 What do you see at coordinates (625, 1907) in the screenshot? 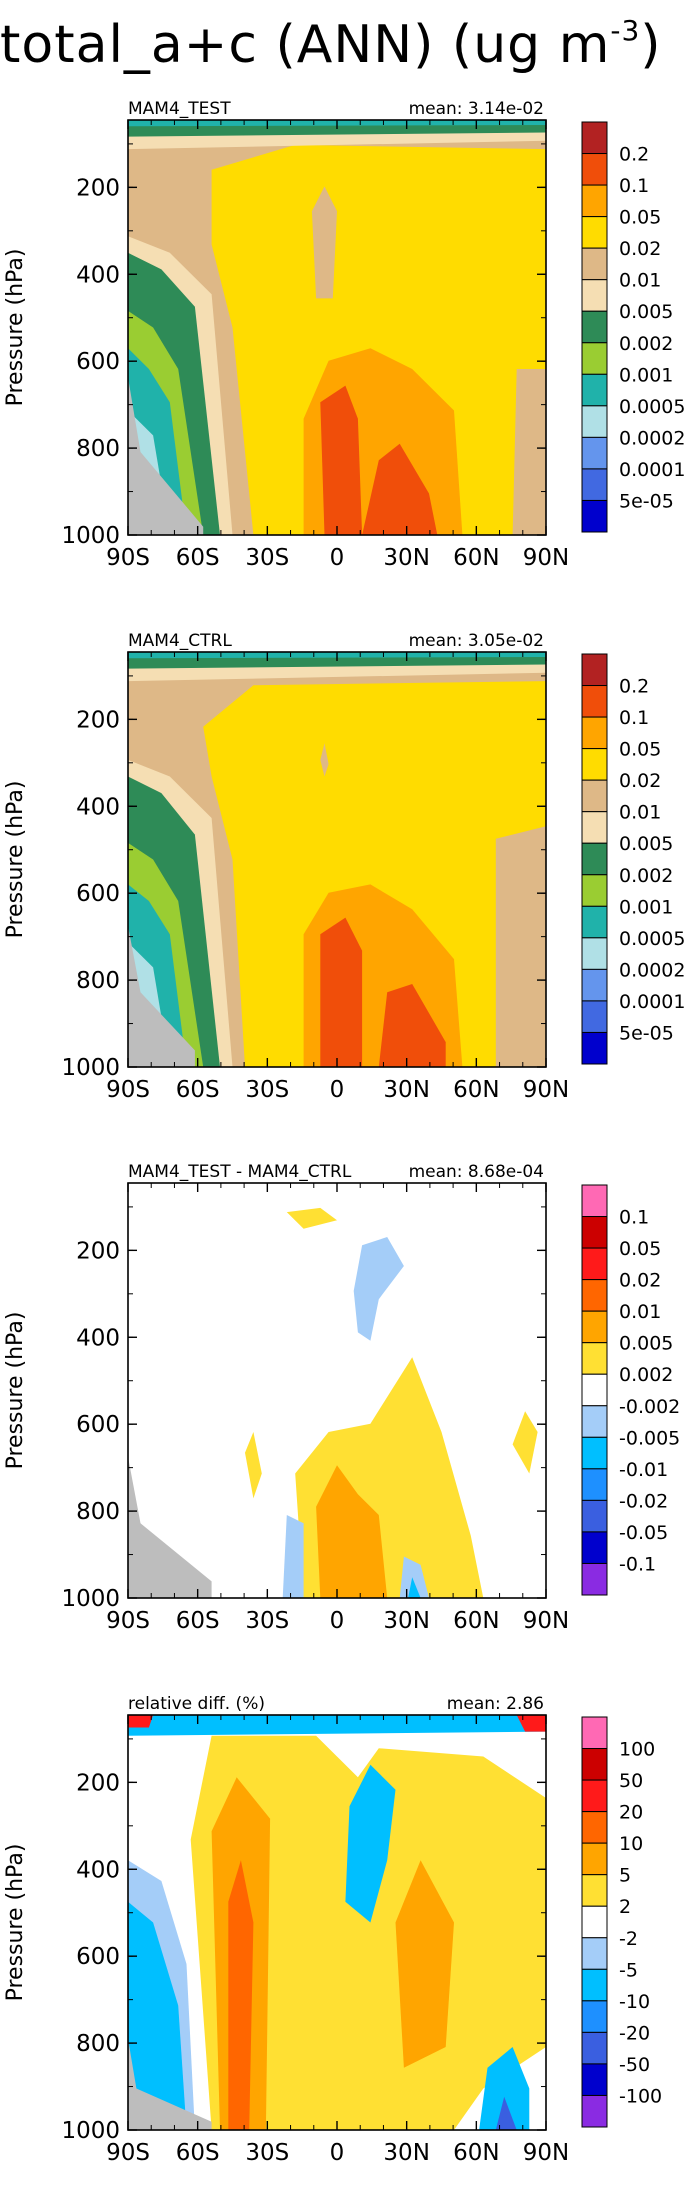
I see `colorbar-label: 2` at bounding box center [625, 1907].